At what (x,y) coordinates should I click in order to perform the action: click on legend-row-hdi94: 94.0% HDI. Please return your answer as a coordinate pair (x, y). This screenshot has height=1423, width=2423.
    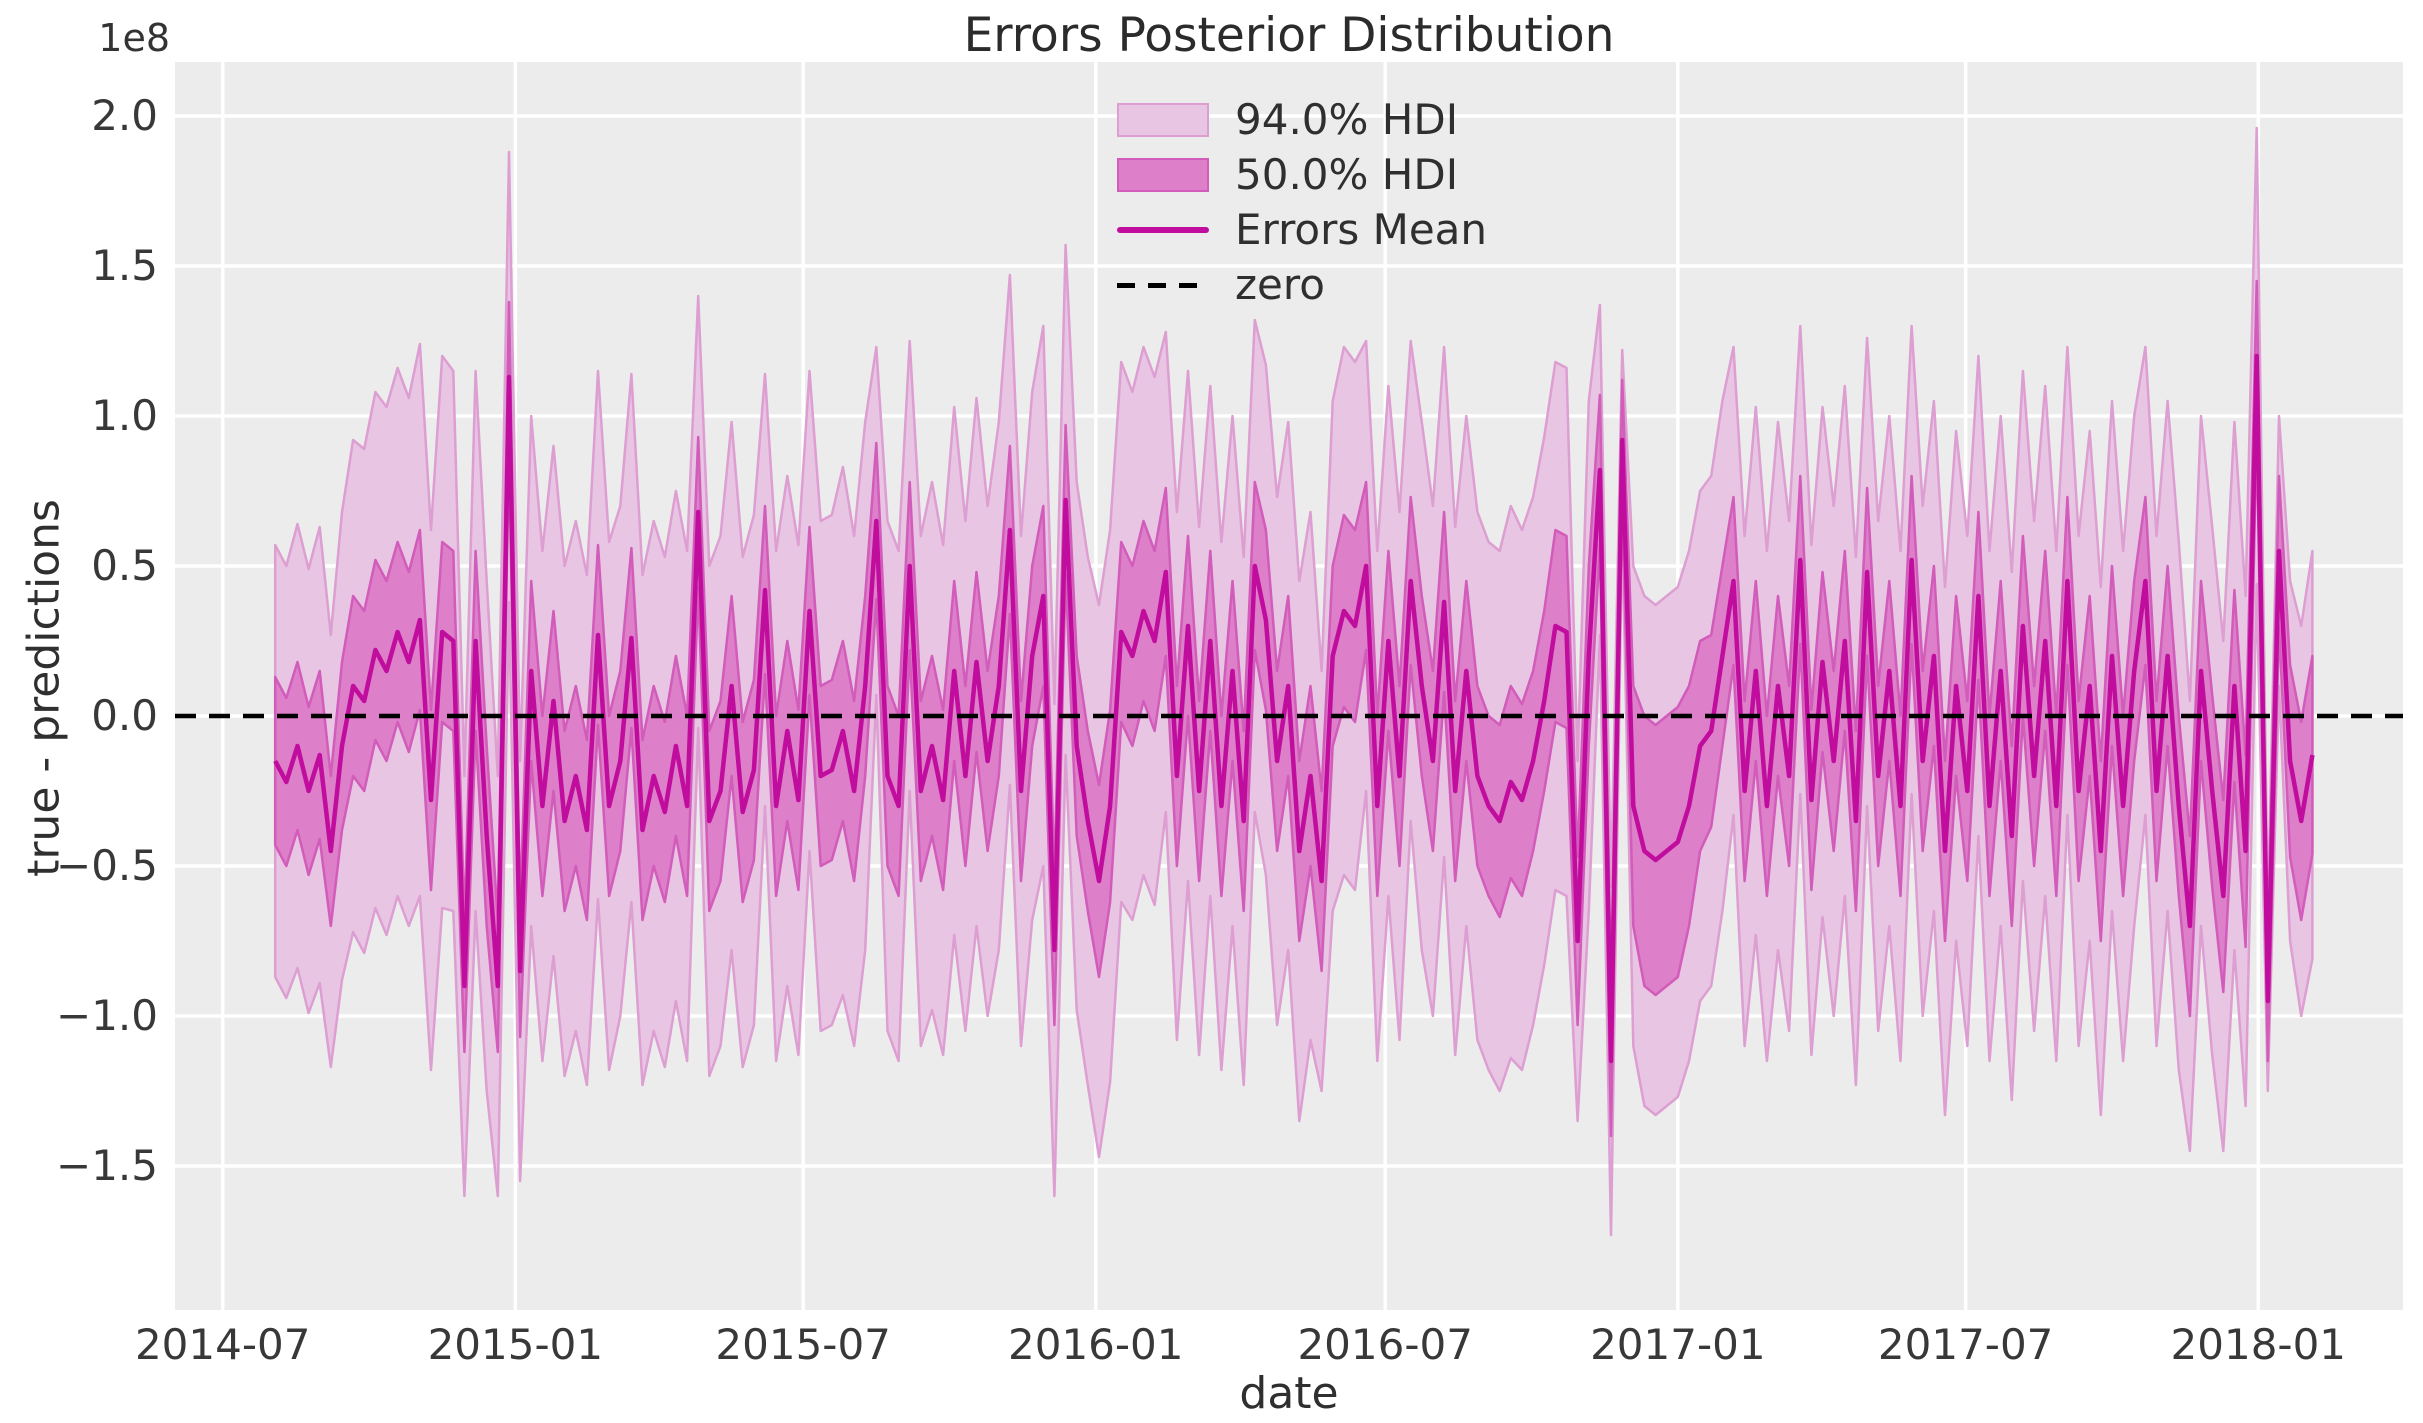
    Looking at the image, I should click on (1302, 120).